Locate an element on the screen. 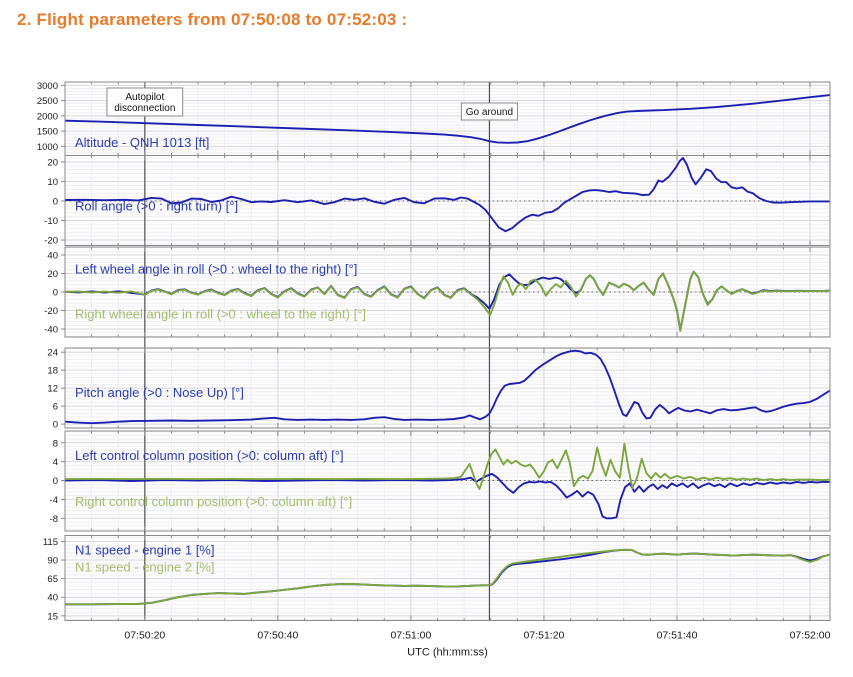 The height and width of the screenshot is (677, 853). series-label-roll-angle: Roll angle (>0 : right turn) [°] is located at coordinates (156, 206).